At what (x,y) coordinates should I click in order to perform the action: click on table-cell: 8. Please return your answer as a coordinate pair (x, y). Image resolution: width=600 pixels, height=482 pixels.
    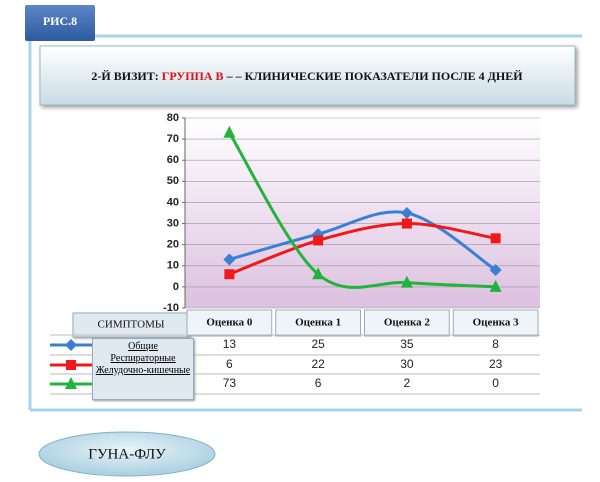
    Looking at the image, I should click on (495, 344).